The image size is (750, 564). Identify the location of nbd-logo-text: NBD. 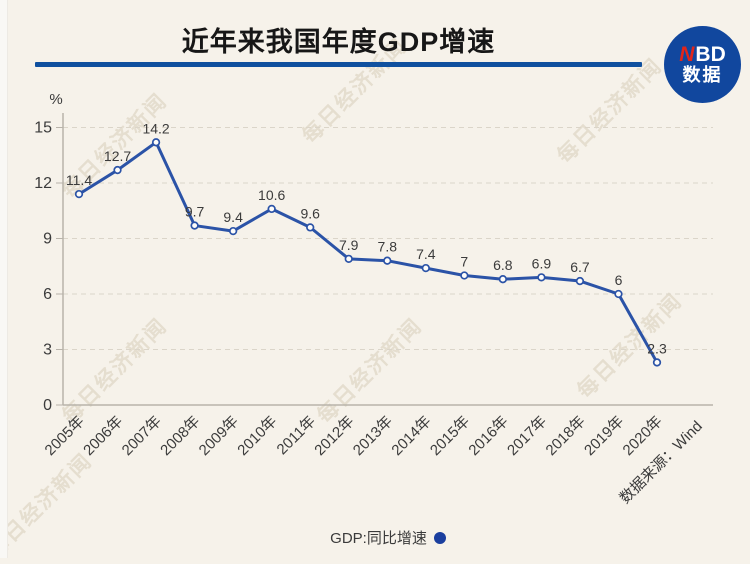
(702, 55).